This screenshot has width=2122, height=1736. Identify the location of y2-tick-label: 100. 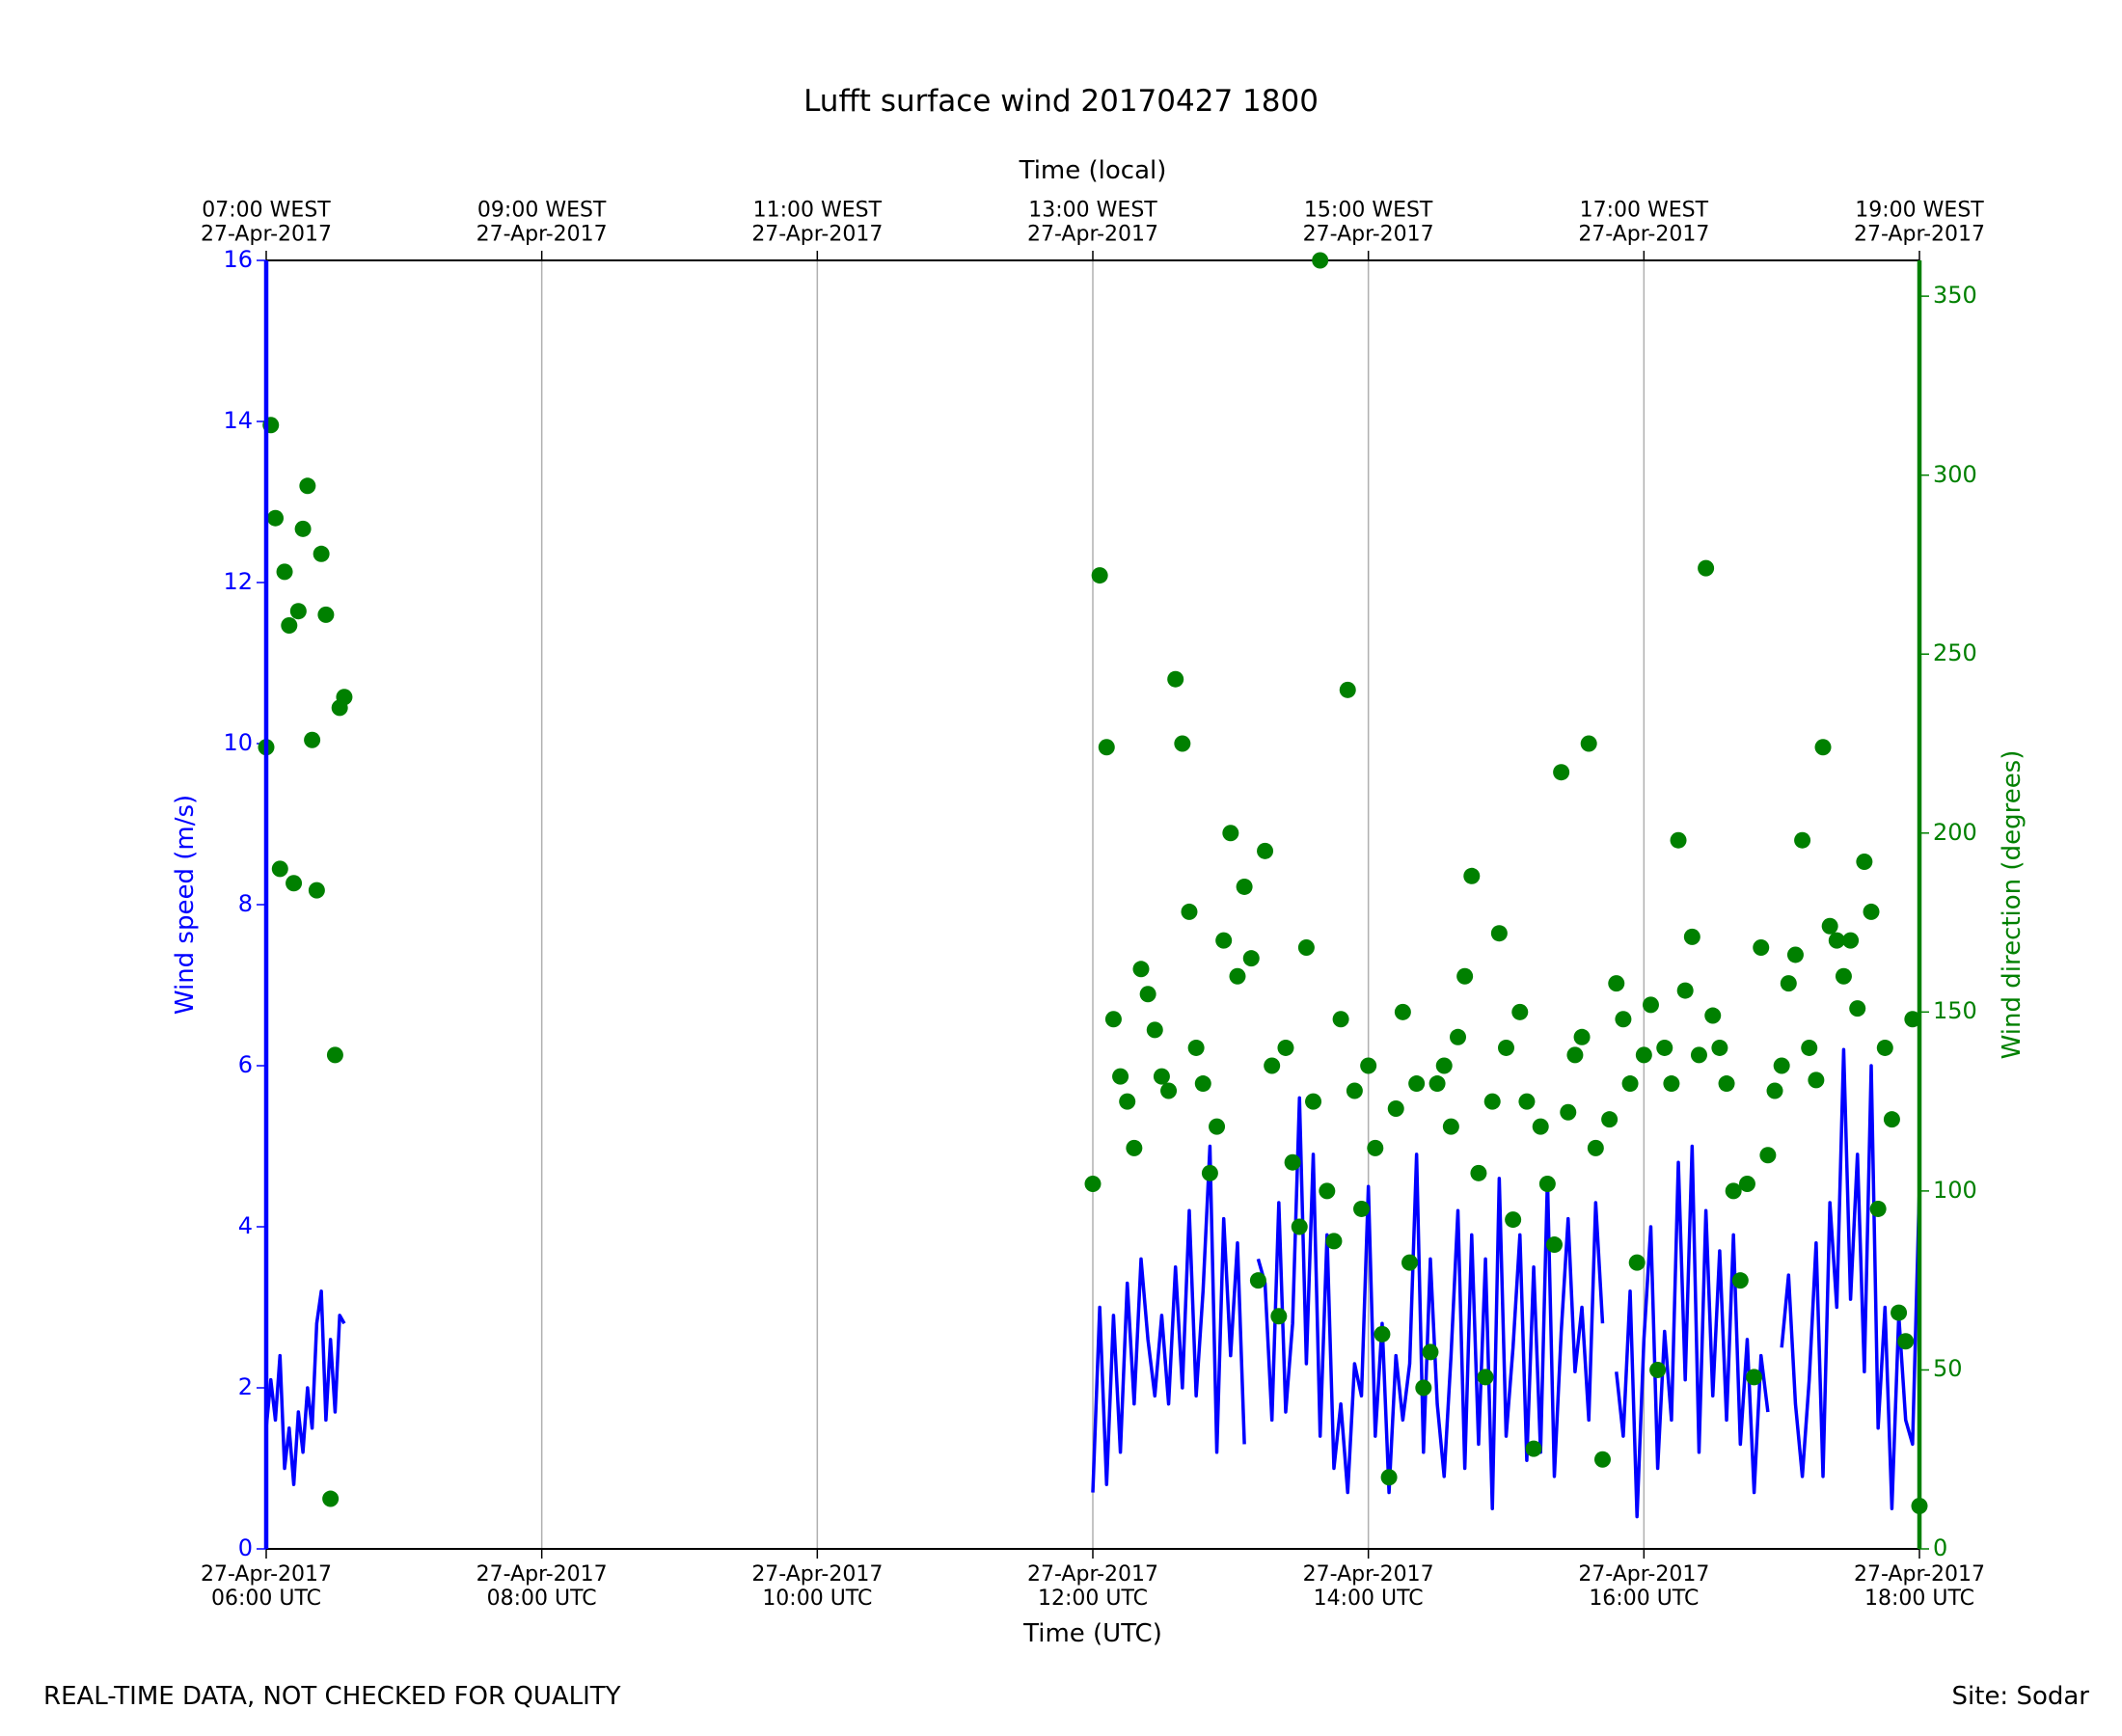
(1955, 1191).